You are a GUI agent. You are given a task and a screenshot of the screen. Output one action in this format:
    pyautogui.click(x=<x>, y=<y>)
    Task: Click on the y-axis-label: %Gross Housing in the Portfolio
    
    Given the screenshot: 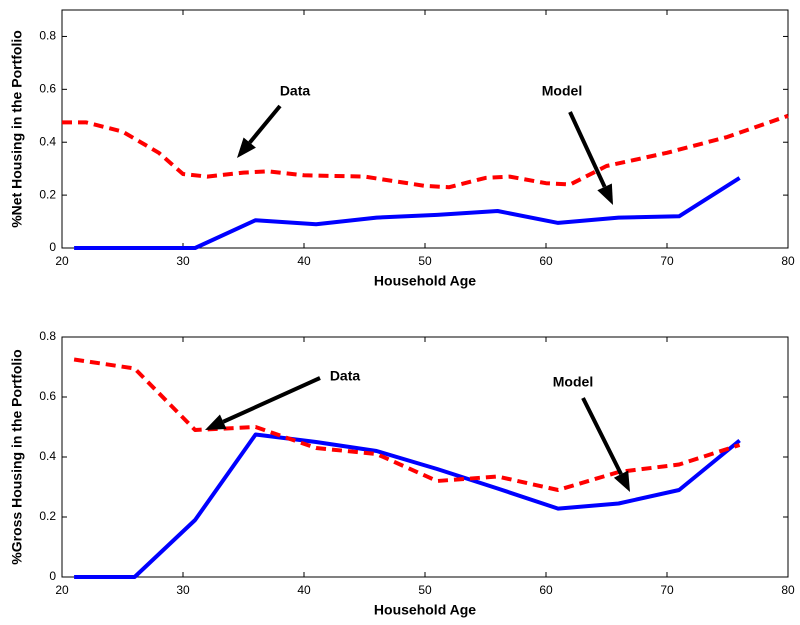 What is the action you would take?
    pyautogui.click(x=17, y=456)
    